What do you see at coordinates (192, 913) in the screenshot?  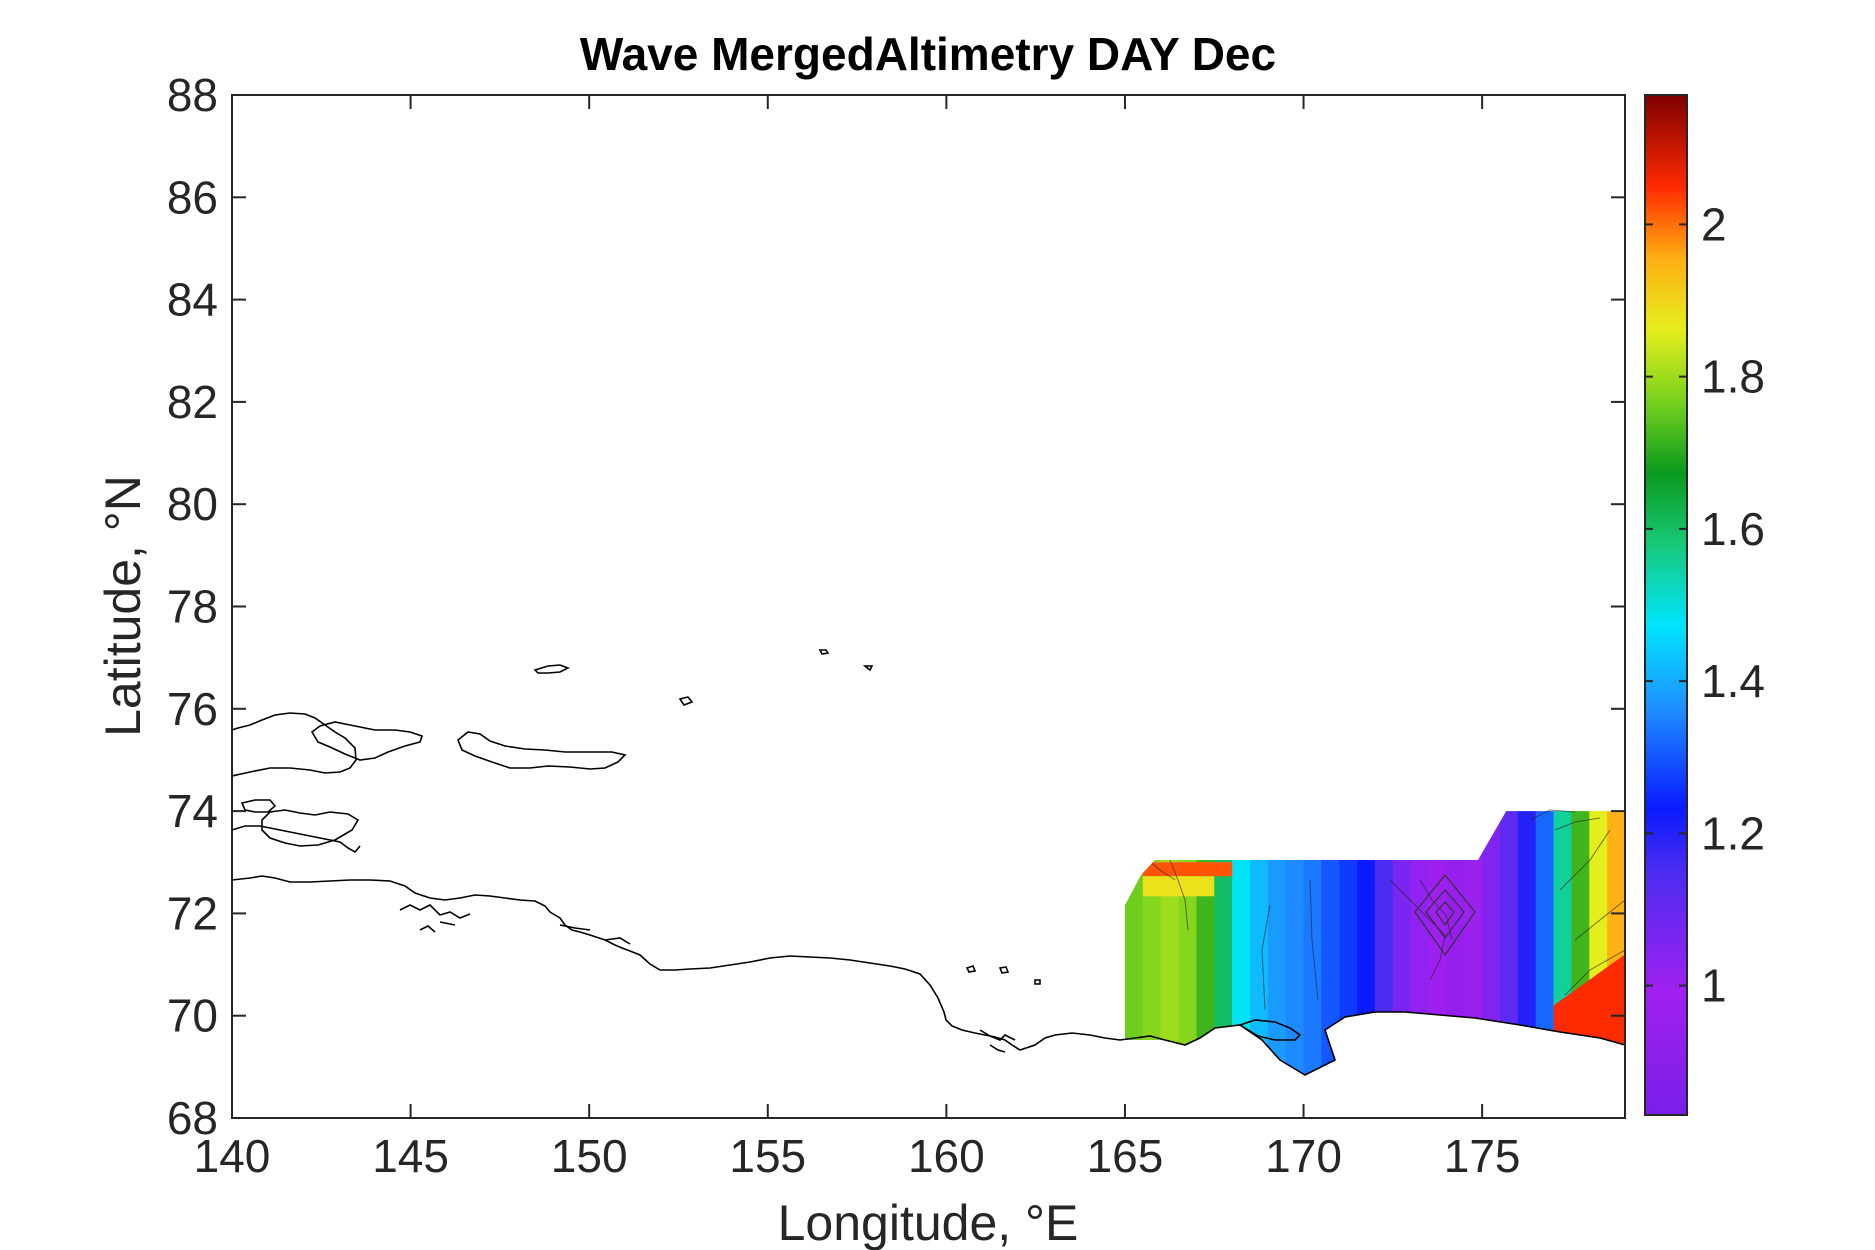 I see `y-tick-label-2: 72` at bounding box center [192, 913].